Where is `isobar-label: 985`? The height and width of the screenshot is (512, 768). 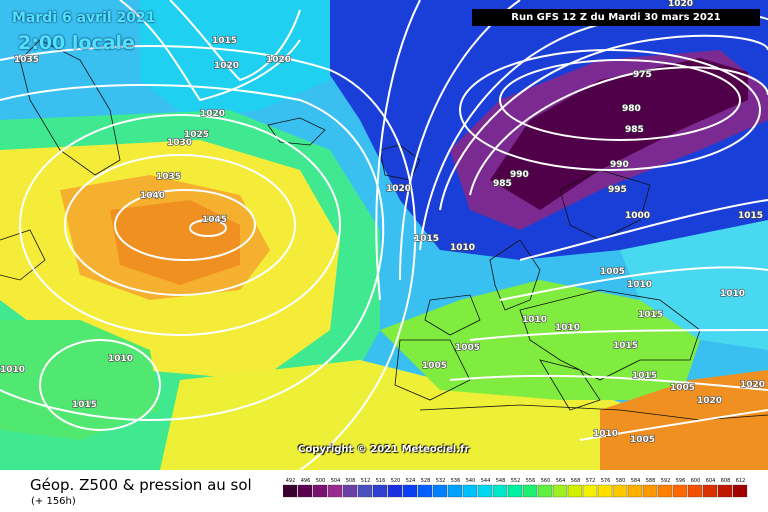
isobar-label: 985 is located at coordinates (634, 130).